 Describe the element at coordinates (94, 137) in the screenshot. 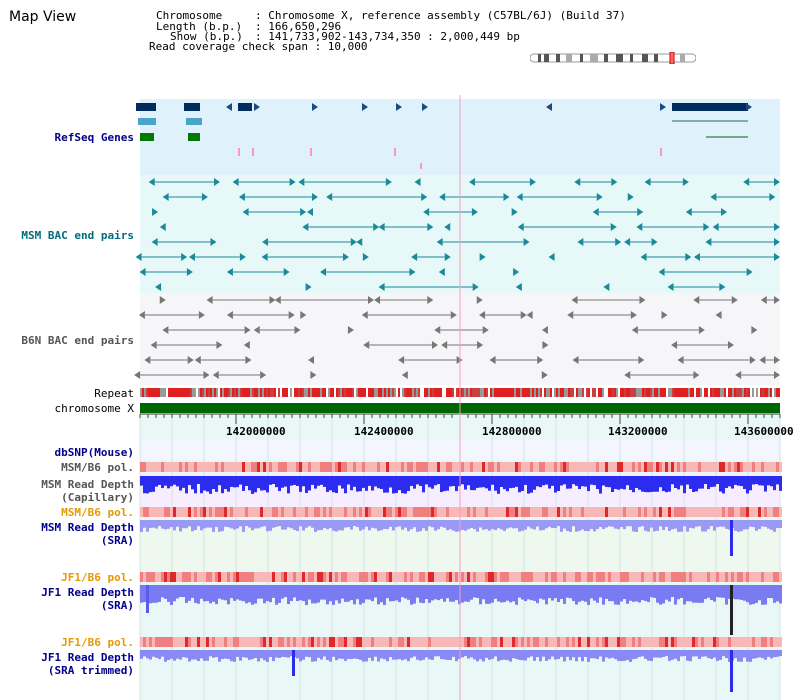

I see `track-label-refseq: RefSeq Genes` at that location.